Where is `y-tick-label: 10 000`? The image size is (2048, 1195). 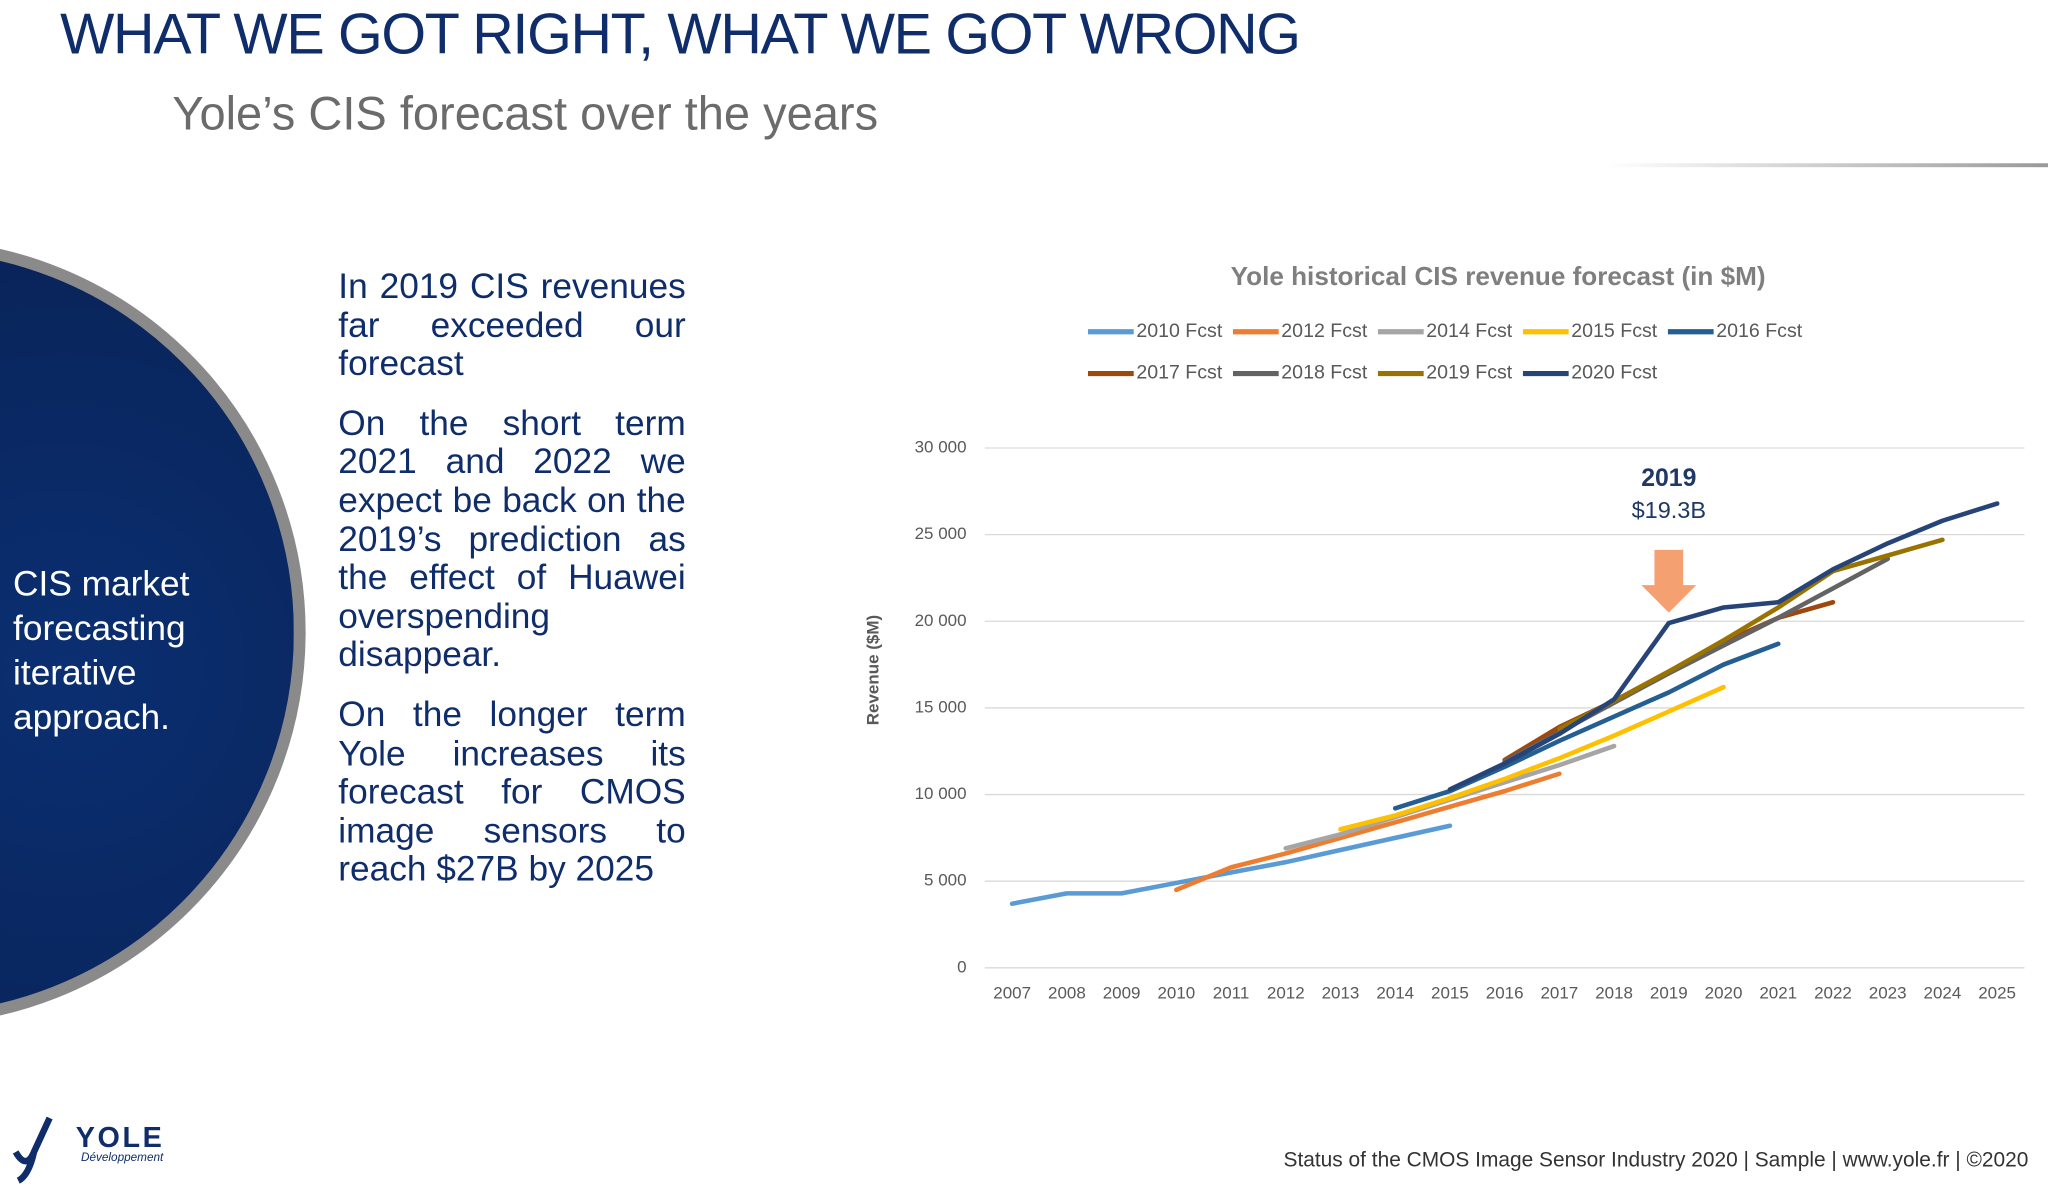 y-tick-label: 10 000 is located at coordinates (941, 793).